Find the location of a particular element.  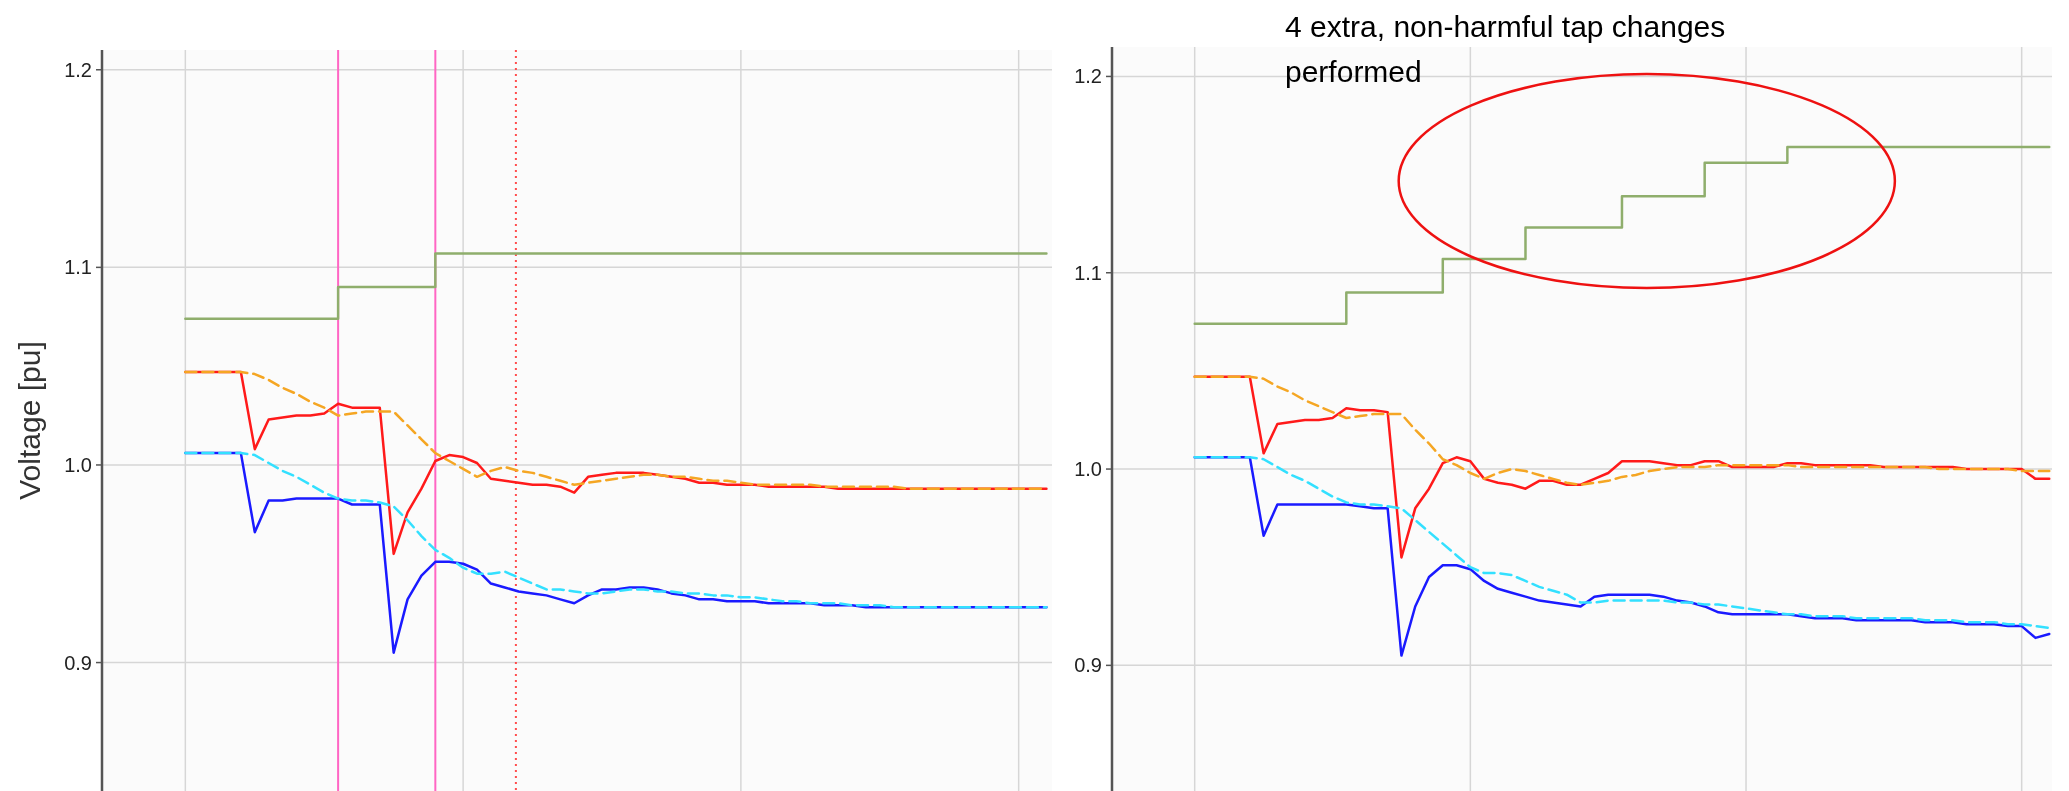

y-axis-title: Voltage [pu] is located at coordinates (29, 420).